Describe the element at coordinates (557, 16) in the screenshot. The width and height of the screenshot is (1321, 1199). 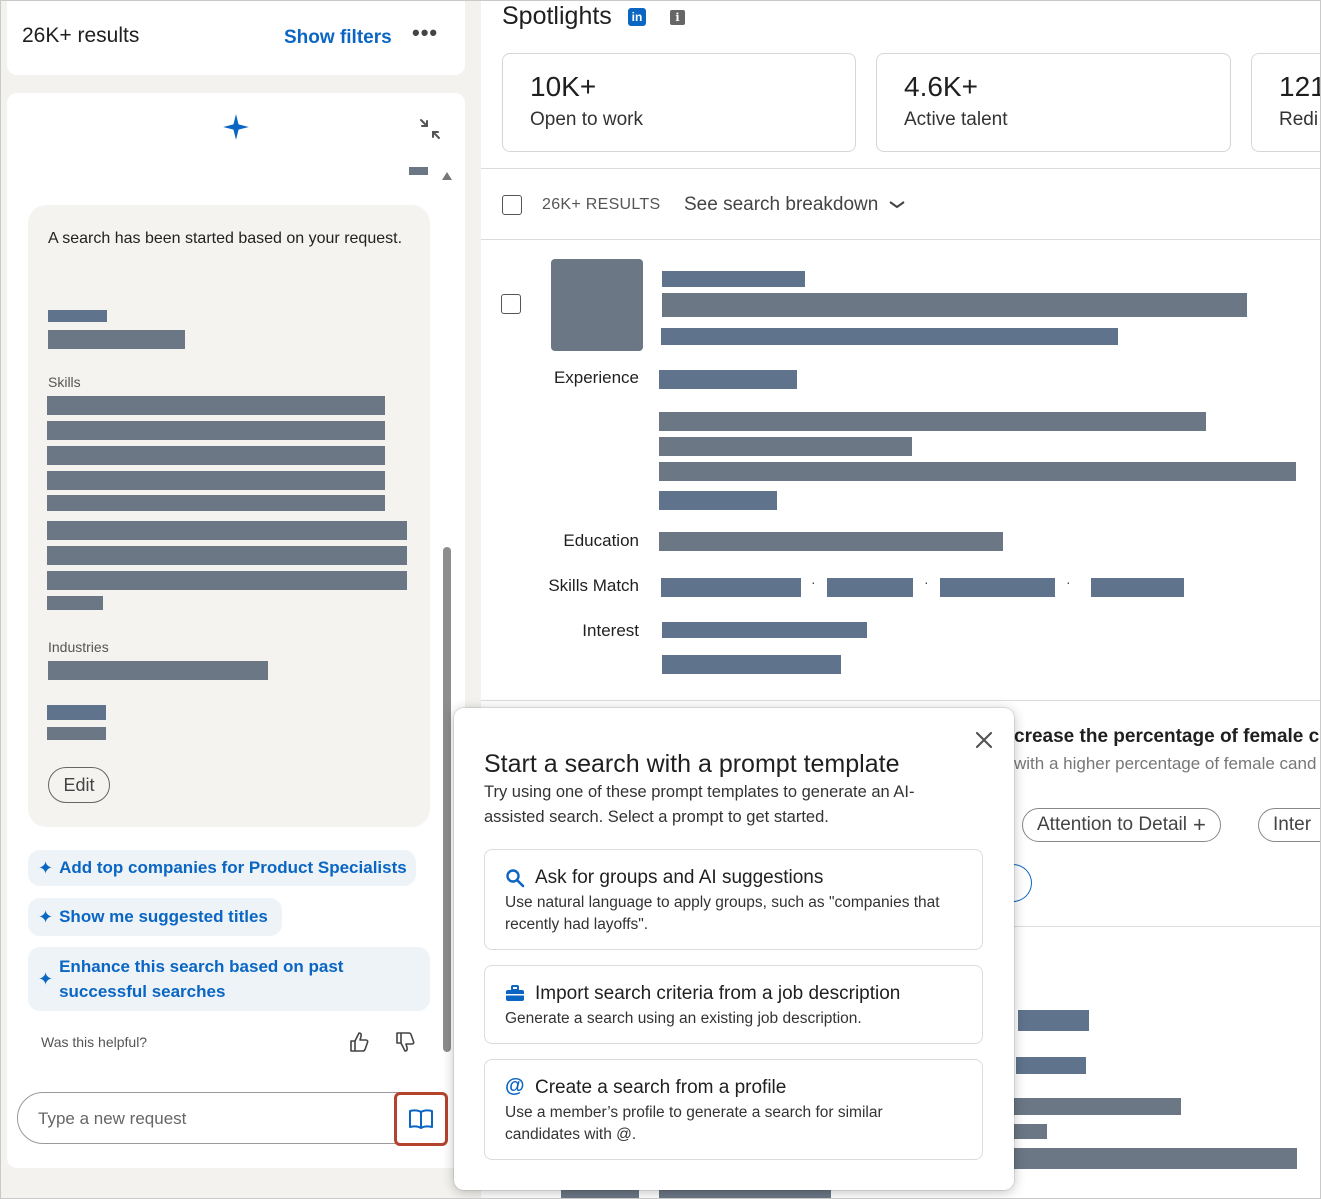
I see `spotlights-title: Spotlights` at that location.